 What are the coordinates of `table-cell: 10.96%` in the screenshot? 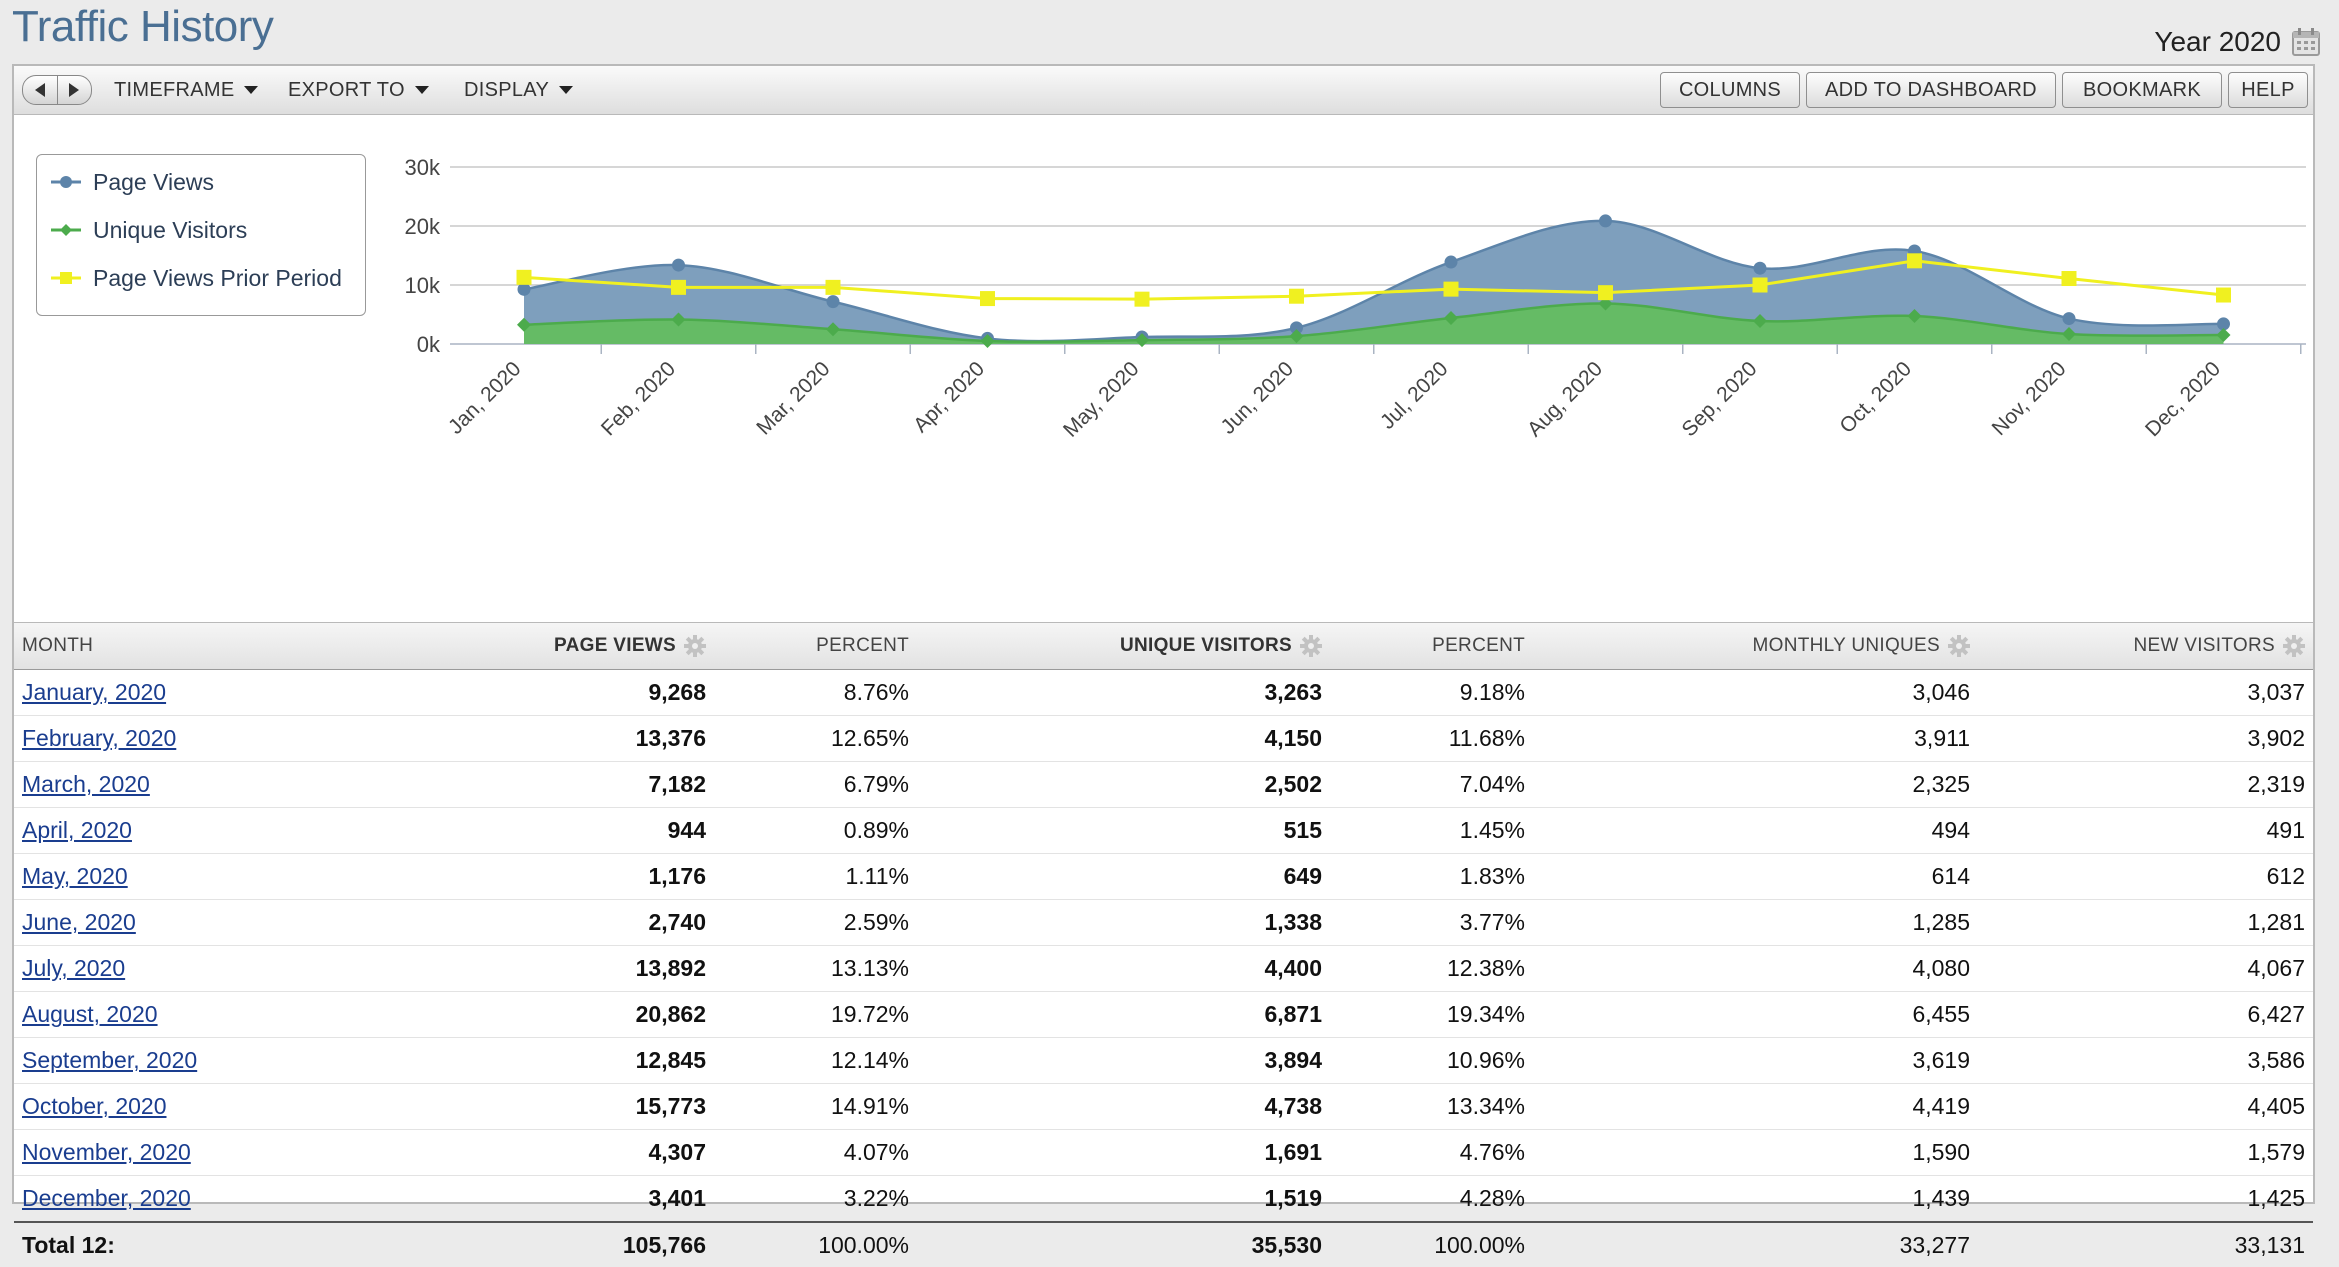 It's located at (1431, 1061).